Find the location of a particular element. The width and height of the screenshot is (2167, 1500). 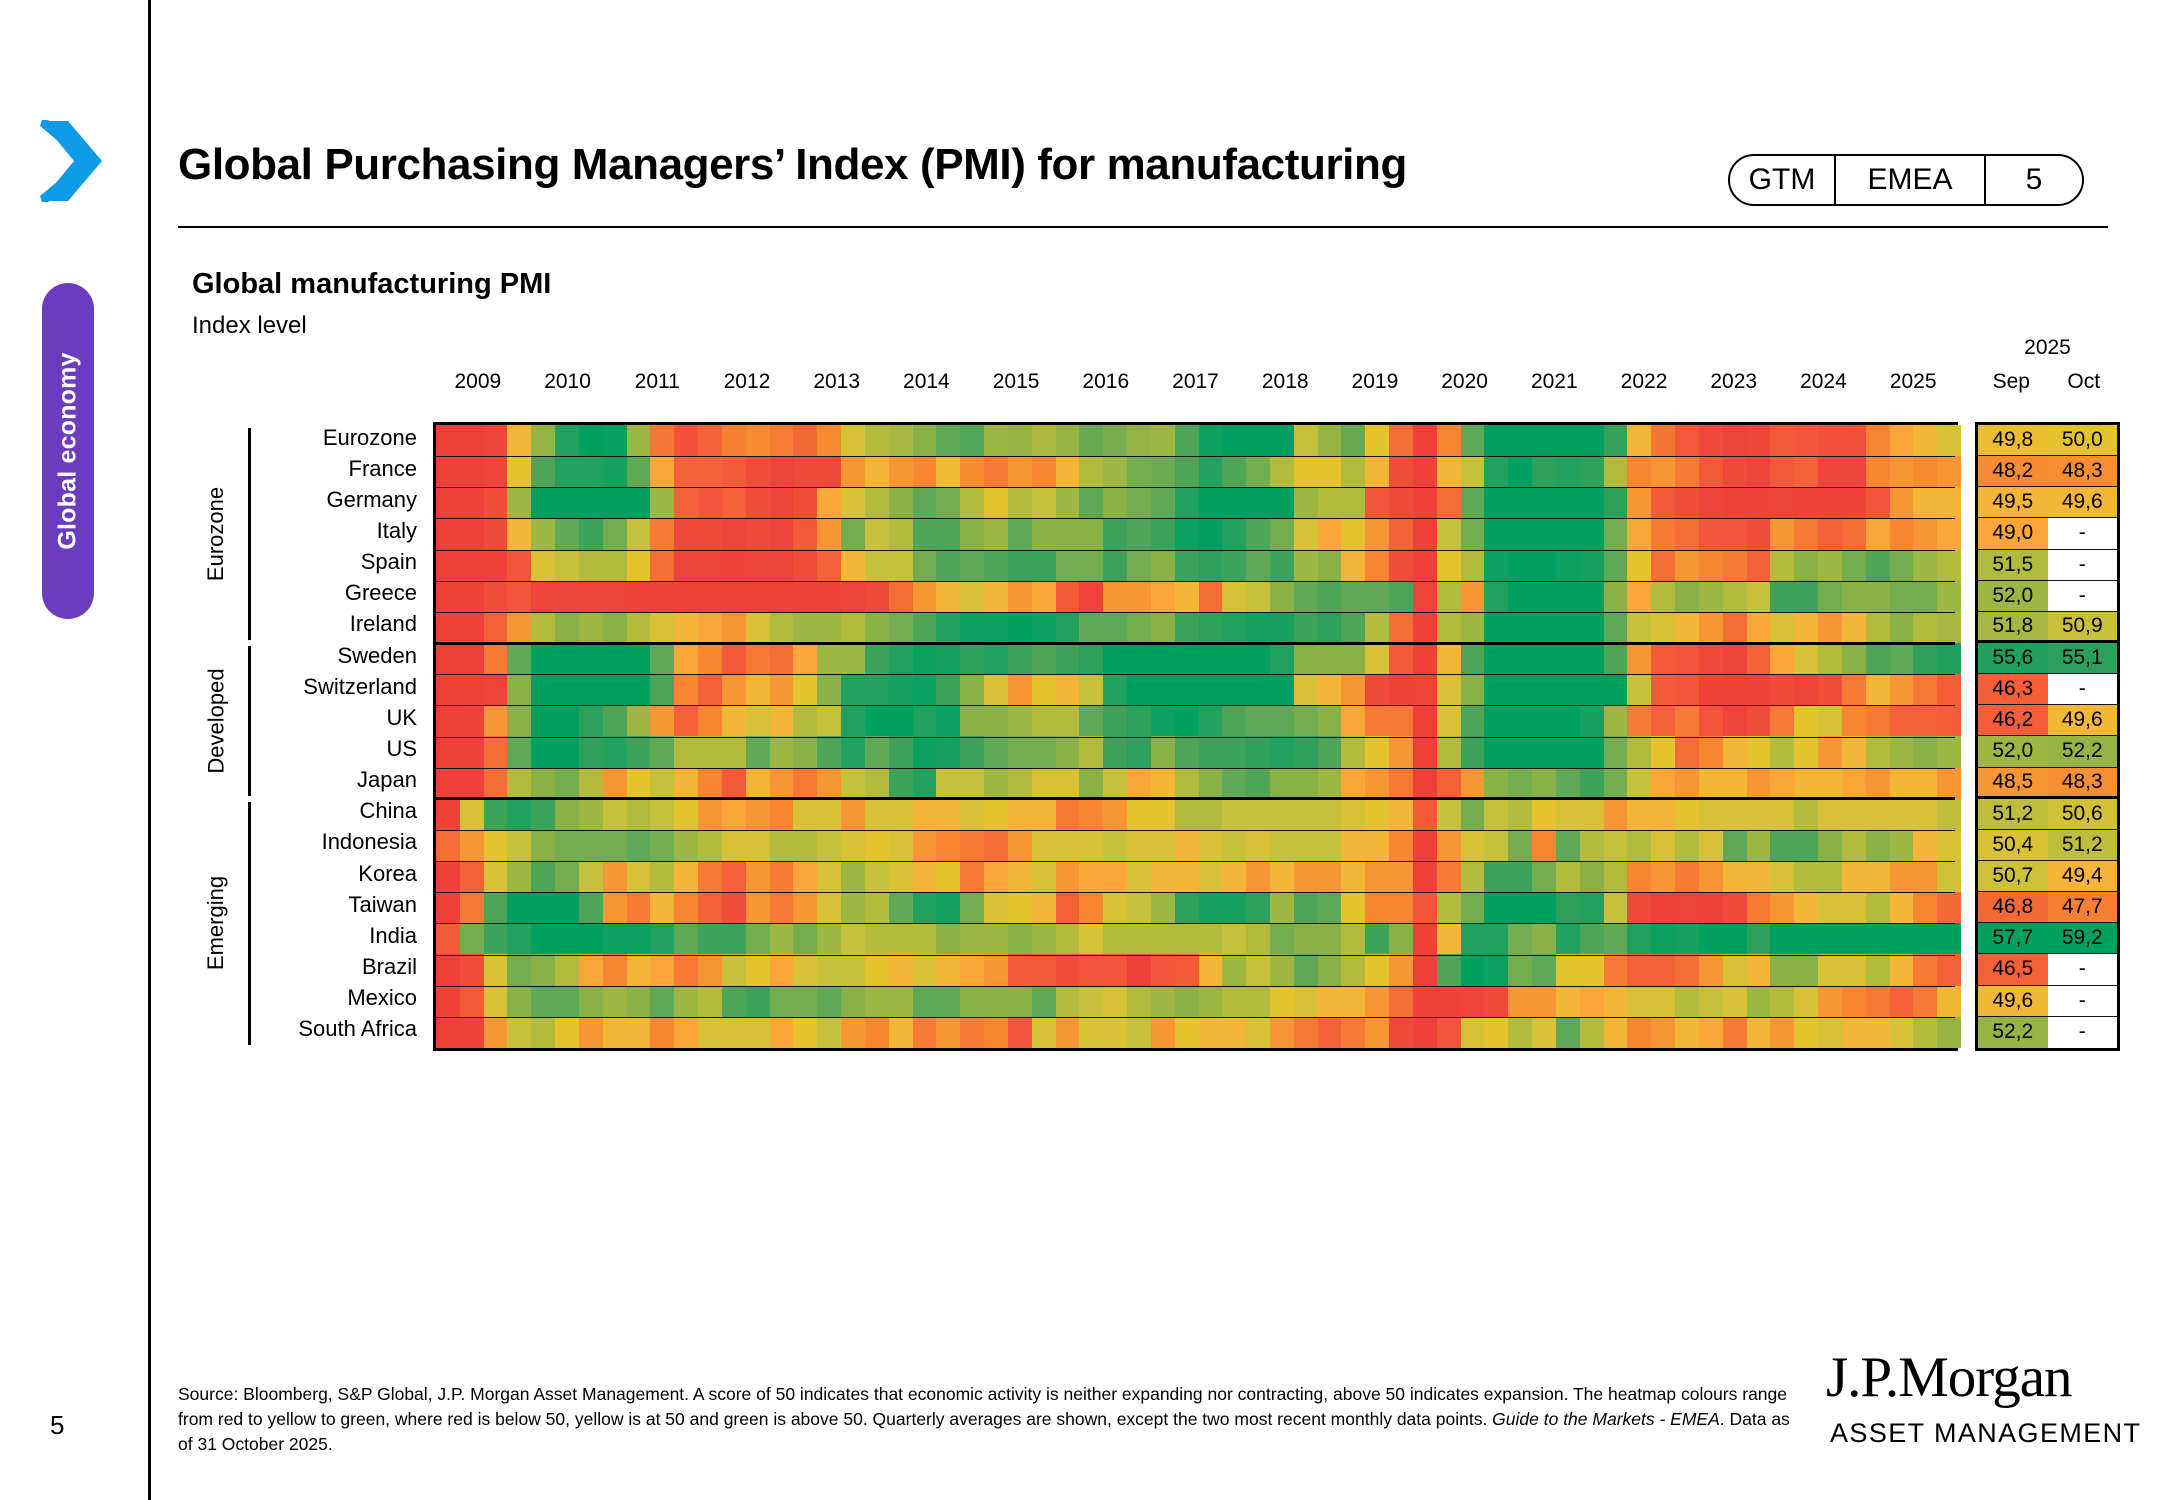

value-cell-sep: 51,5 is located at coordinates (2013, 565).